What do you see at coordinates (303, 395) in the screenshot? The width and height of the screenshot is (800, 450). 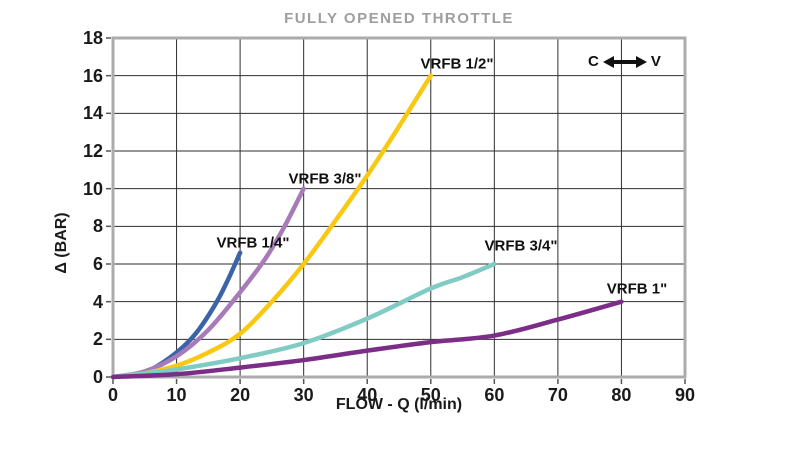 I see `x-tick-label: 30` at bounding box center [303, 395].